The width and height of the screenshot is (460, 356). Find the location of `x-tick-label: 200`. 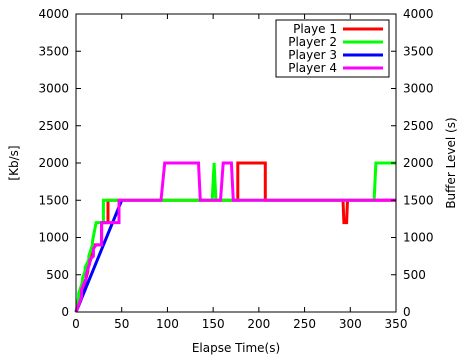

x-tick-label: 200 is located at coordinates (258, 324).